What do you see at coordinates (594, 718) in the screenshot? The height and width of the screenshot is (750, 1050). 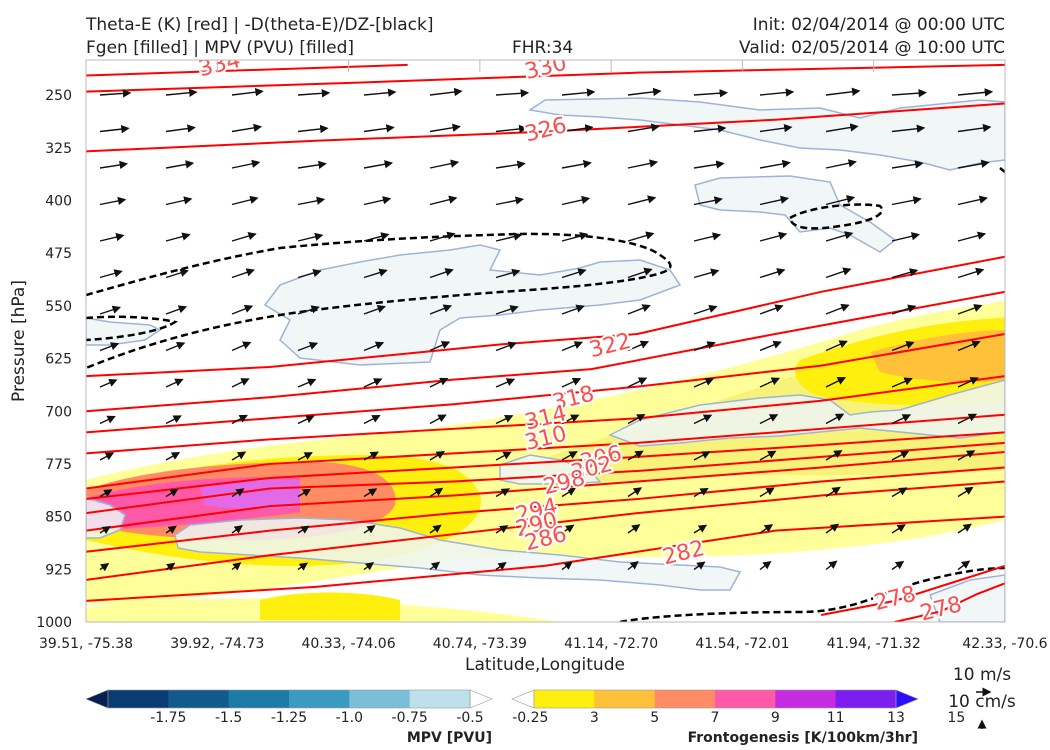 I see `fgen-tick-label: 3` at bounding box center [594, 718].